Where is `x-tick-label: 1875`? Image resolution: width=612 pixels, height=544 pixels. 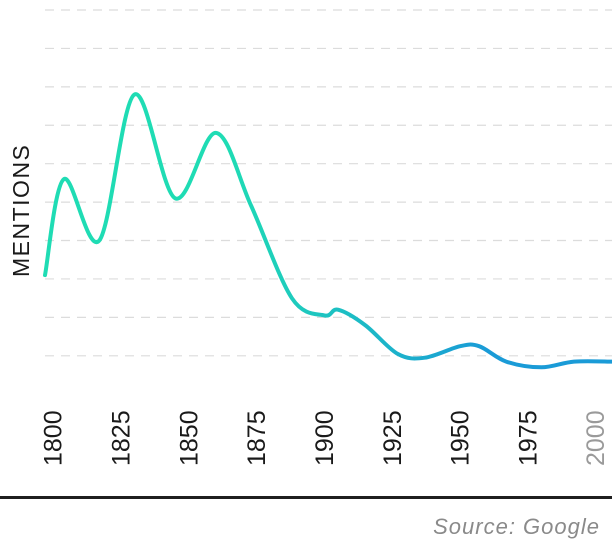 x-tick-label: 1875 is located at coordinates (257, 438).